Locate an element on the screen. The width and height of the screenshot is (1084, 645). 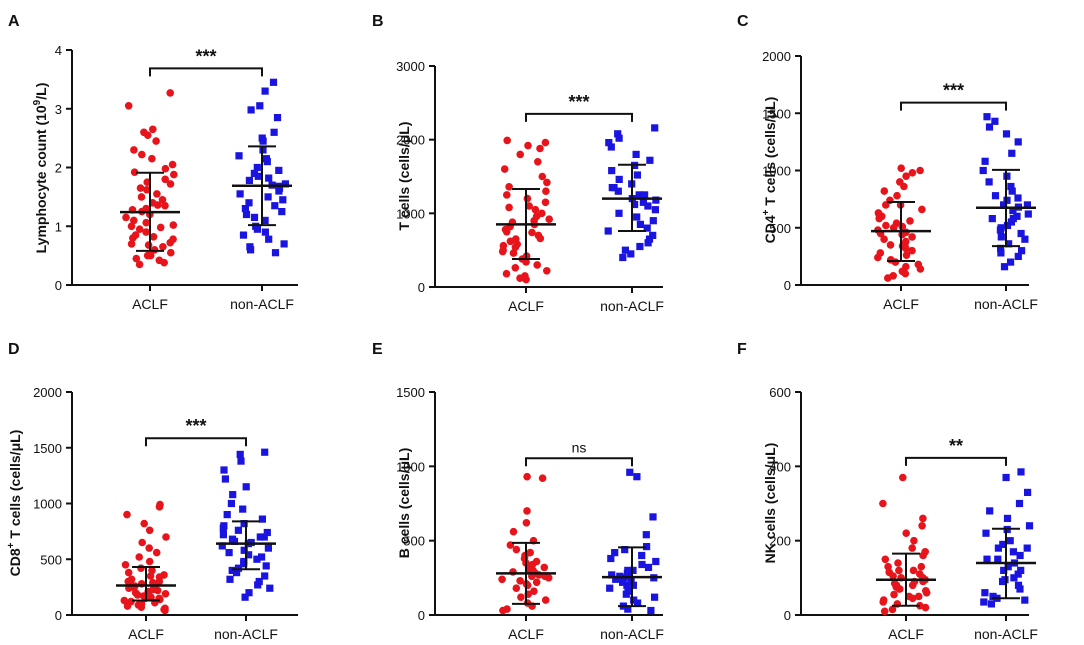
y-tick-label: 2000 is located at coordinates (776, 56).